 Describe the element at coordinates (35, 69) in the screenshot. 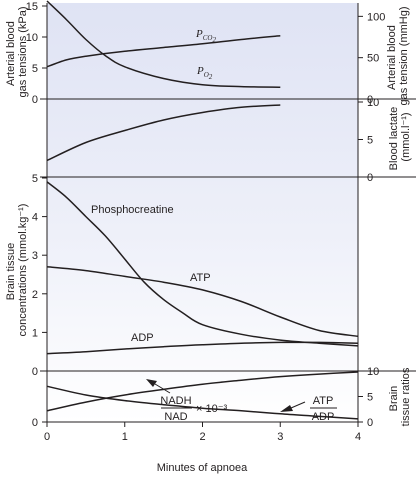

I see `left-tick-label-gases-2: 5` at that location.